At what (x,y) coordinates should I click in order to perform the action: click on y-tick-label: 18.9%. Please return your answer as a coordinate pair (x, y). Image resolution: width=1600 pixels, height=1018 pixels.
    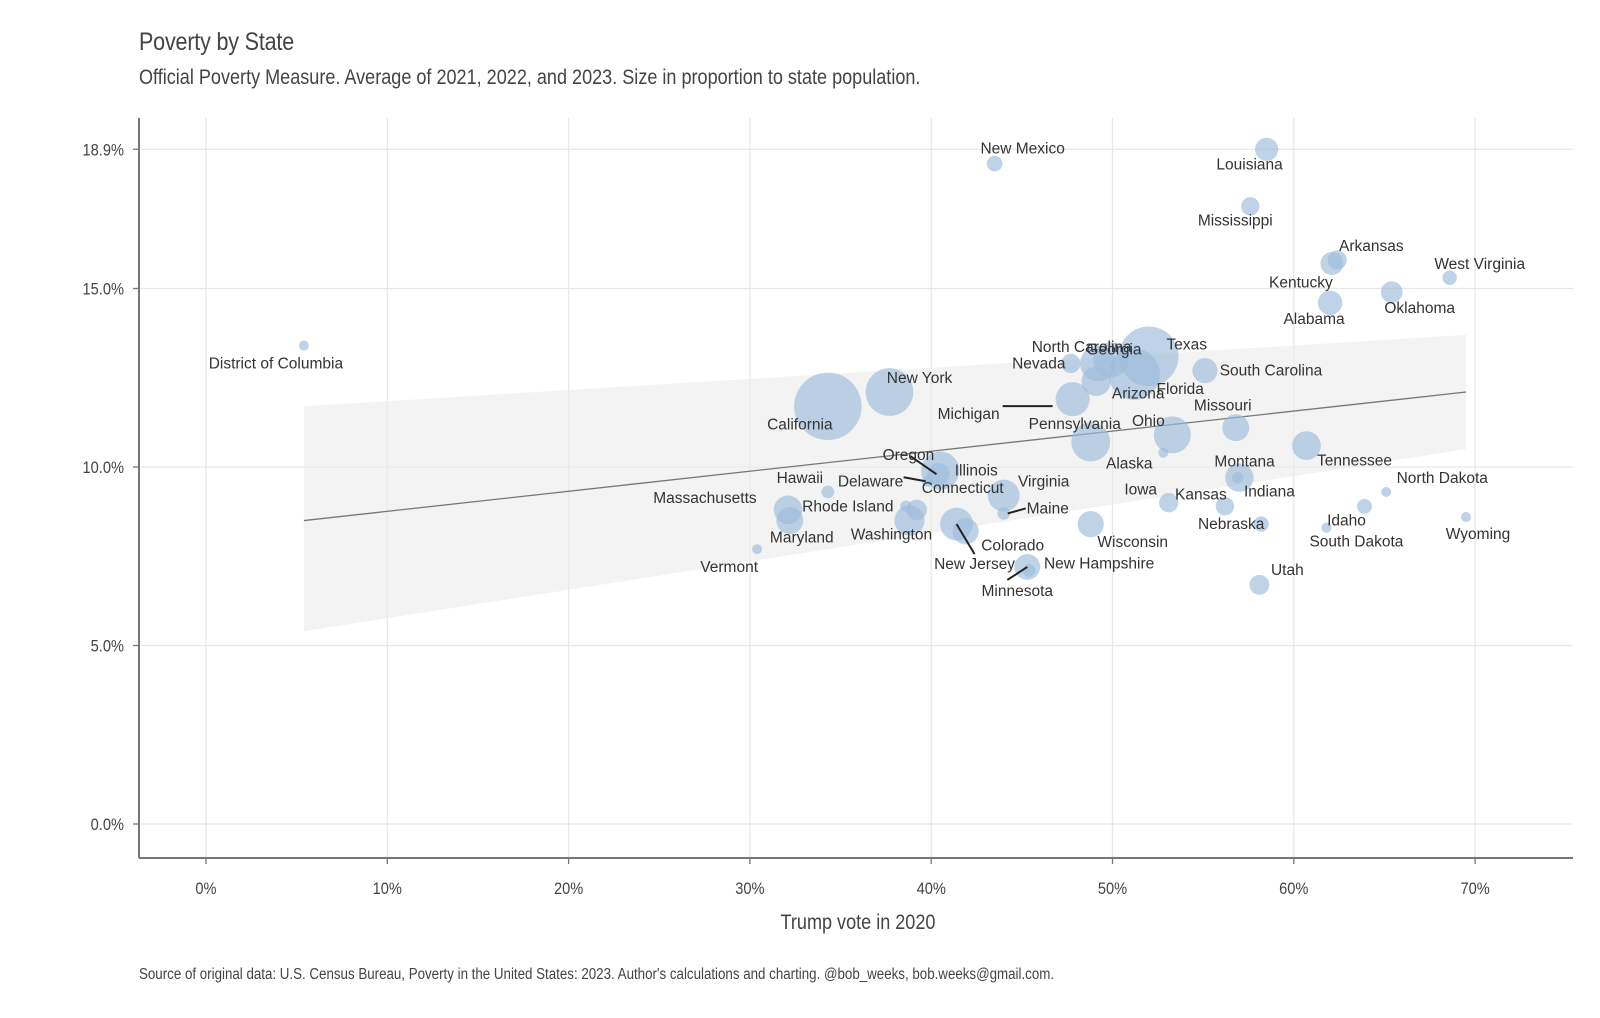
    Looking at the image, I should click on (103, 150).